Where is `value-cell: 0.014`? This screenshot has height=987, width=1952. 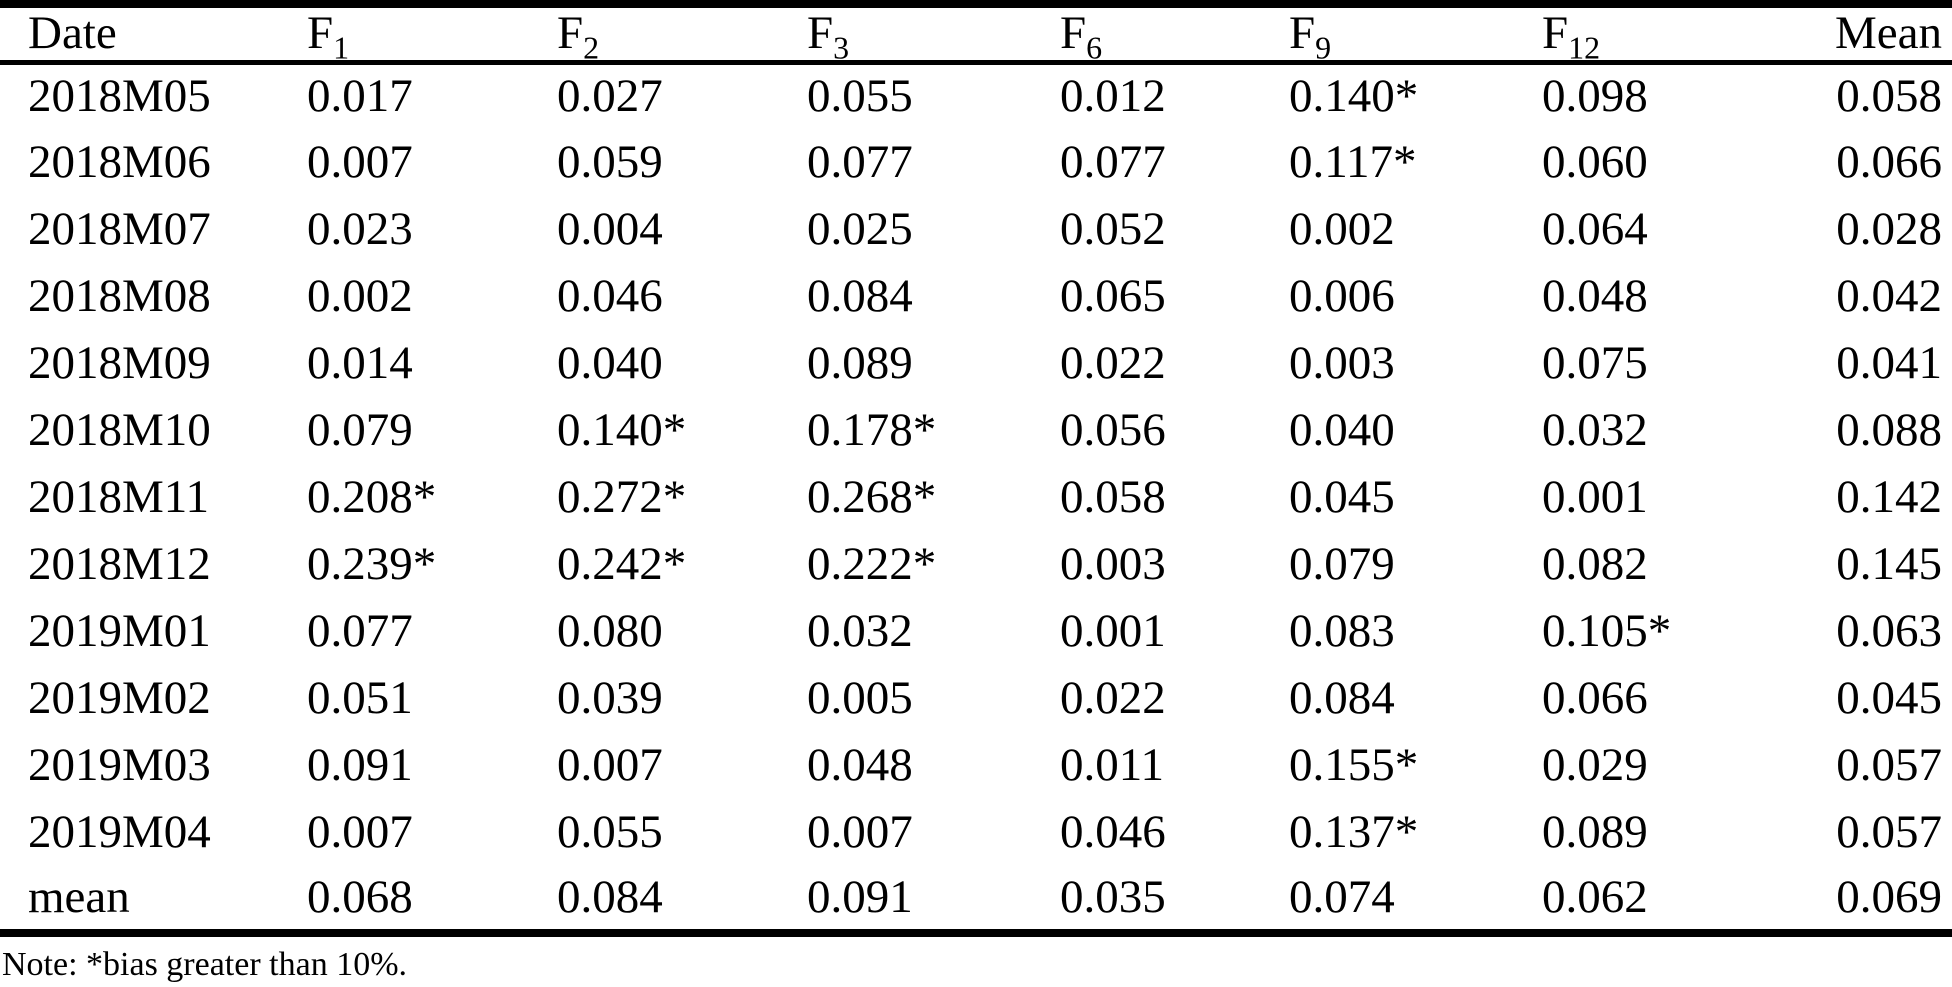 value-cell: 0.014 is located at coordinates (360, 363).